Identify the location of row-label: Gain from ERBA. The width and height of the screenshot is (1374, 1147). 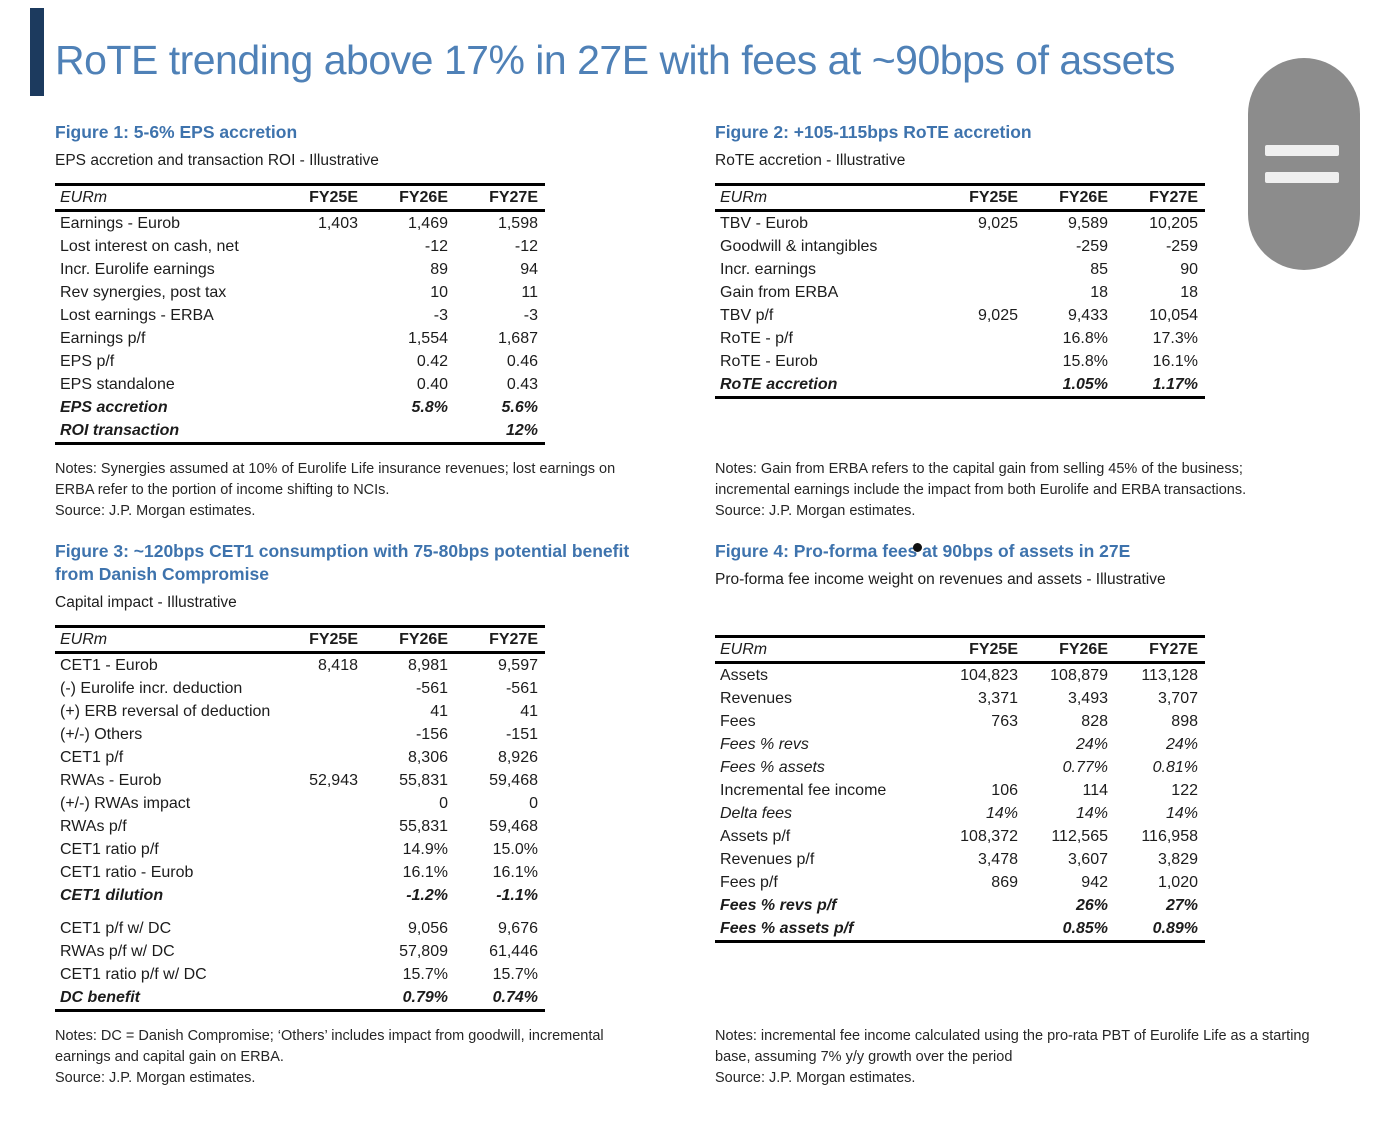
(779, 292).